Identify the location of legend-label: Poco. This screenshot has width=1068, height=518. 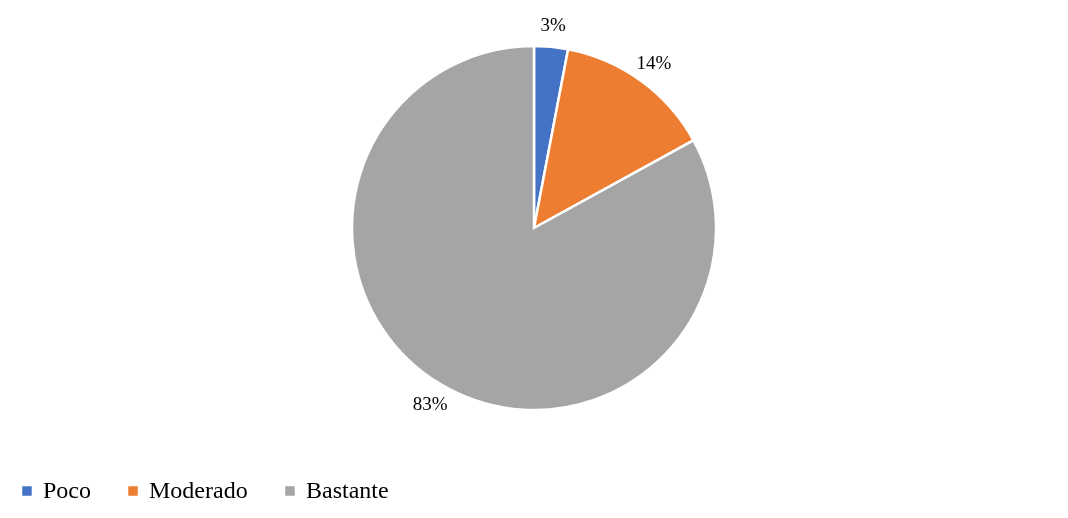
(67, 490).